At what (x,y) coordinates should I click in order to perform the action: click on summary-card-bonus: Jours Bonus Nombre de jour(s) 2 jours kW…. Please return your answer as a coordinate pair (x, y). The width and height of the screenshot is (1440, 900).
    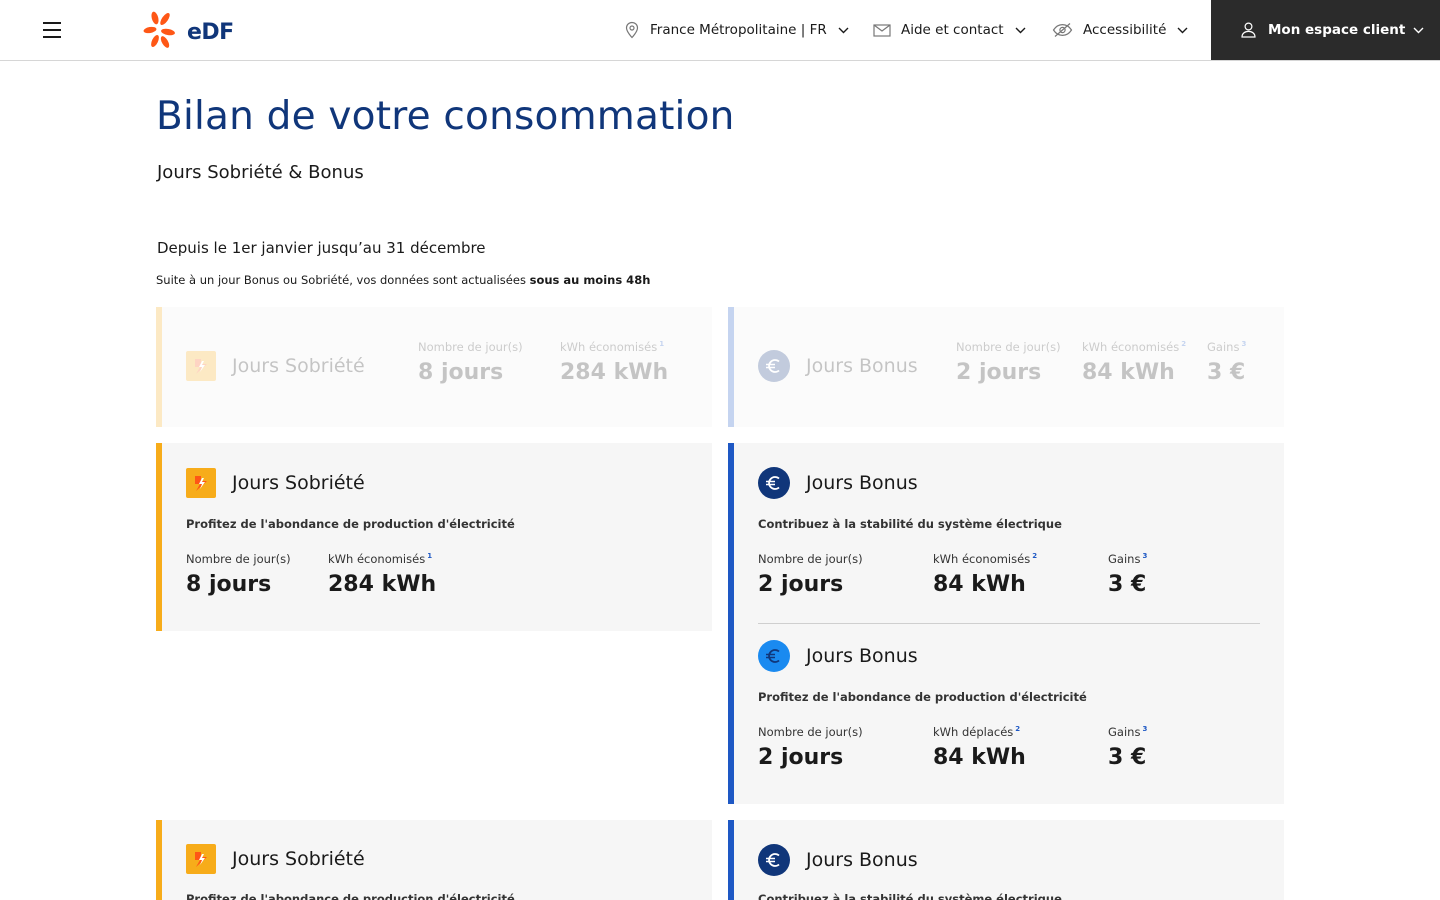
    Looking at the image, I should click on (1006, 367).